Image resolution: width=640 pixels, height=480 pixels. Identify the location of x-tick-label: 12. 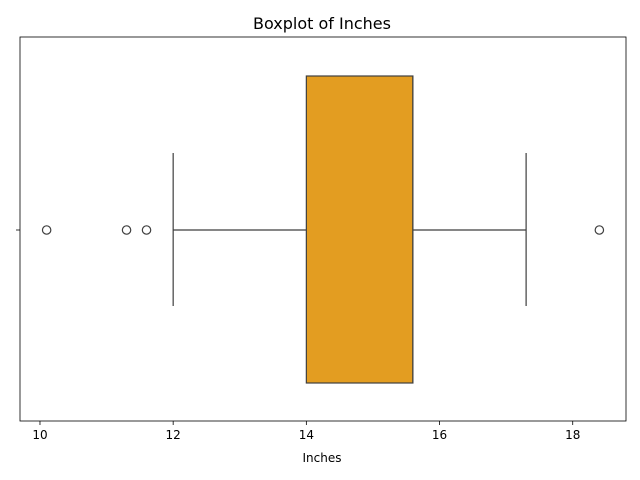
(173, 435).